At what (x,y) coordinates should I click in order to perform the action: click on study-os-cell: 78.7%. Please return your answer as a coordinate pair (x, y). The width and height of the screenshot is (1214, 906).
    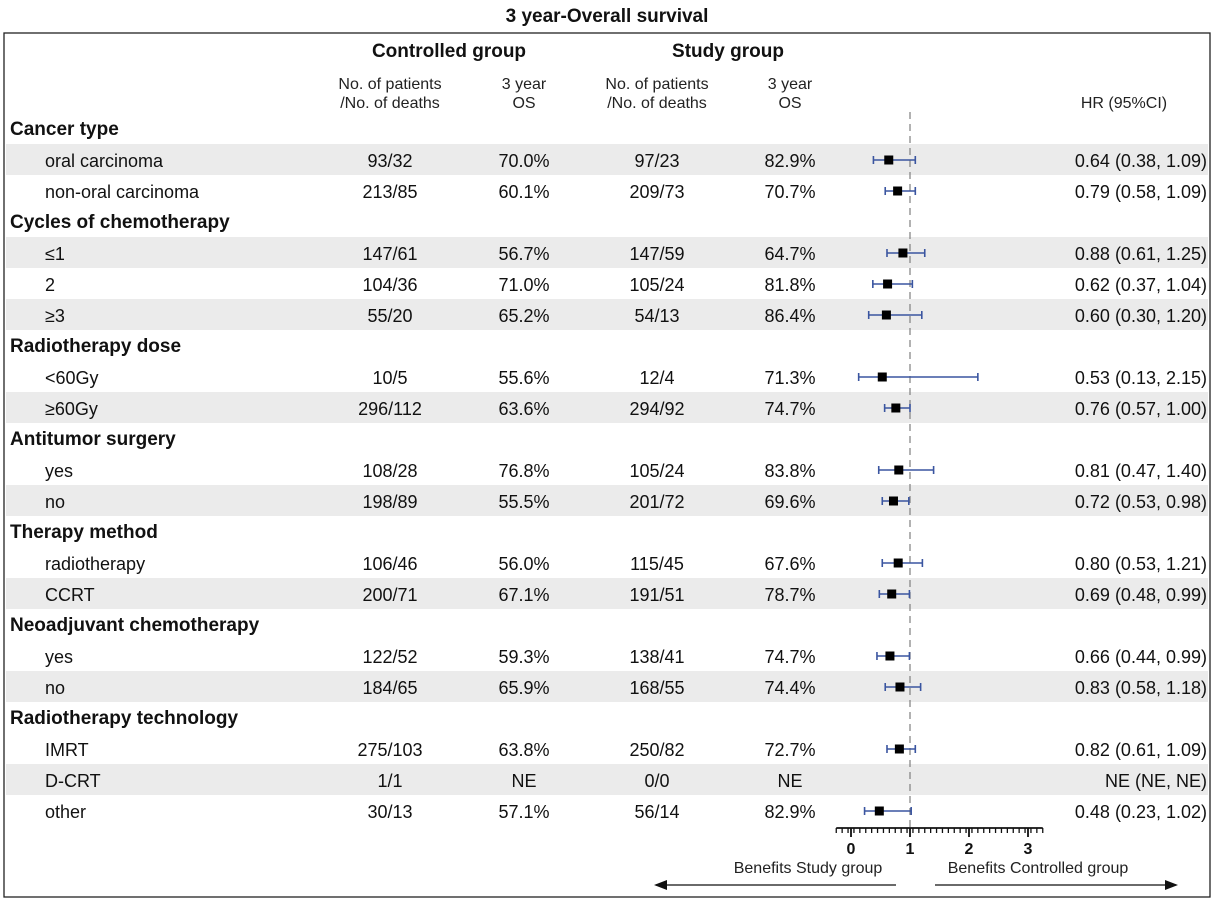
    Looking at the image, I should click on (789, 595).